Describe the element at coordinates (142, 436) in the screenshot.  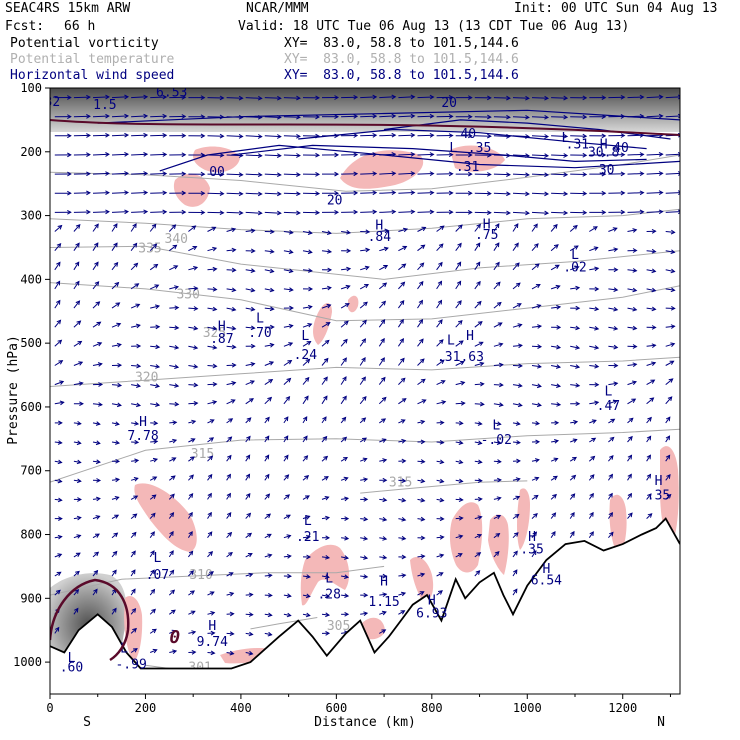
I see `extremum-value: 7.78` at that location.